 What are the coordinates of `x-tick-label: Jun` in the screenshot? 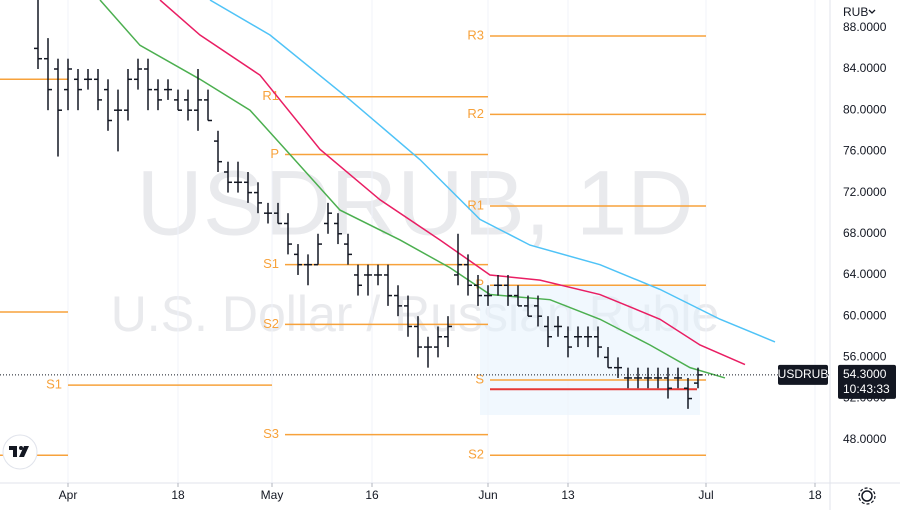 It's located at (487, 495).